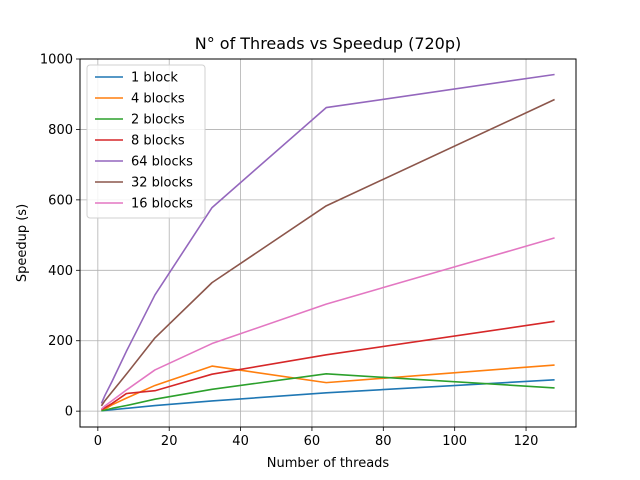 This screenshot has width=640, height=480. Describe the element at coordinates (56, 60) in the screenshot. I see `y-tick-label: 1000` at that location.